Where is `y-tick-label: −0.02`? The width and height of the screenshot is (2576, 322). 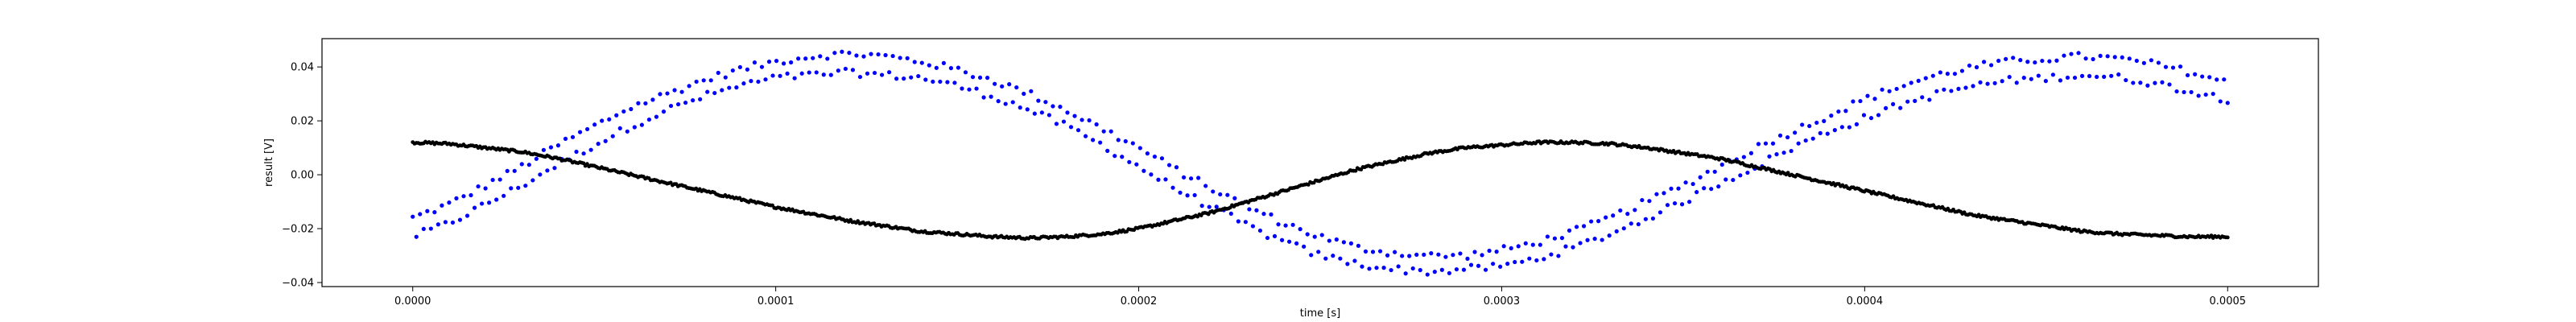
y-tick-label: −0.02 is located at coordinates (298, 230).